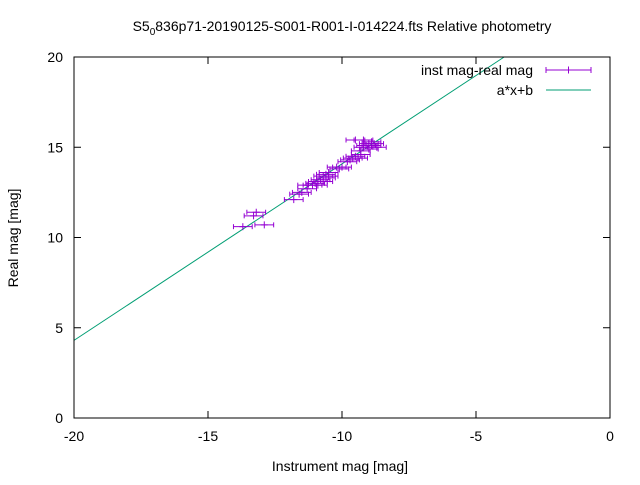  What do you see at coordinates (506, 80) in the screenshot?
I see `legend: inst mag-real mag a*x+b` at bounding box center [506, 80].